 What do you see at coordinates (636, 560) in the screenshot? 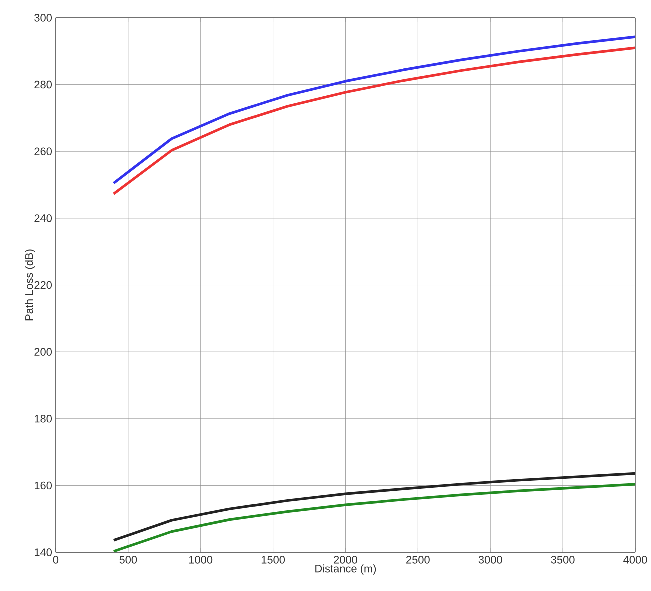
I see `x-tick-label: 4000` at bounding box center [636, 560].